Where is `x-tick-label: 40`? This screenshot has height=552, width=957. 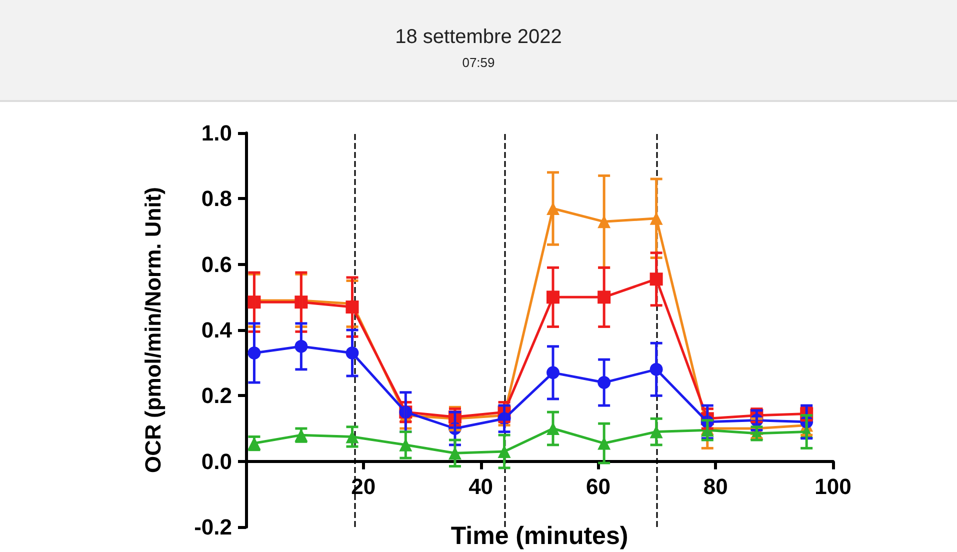
x-tick-label: 40 is located at coordinates (481, 486).